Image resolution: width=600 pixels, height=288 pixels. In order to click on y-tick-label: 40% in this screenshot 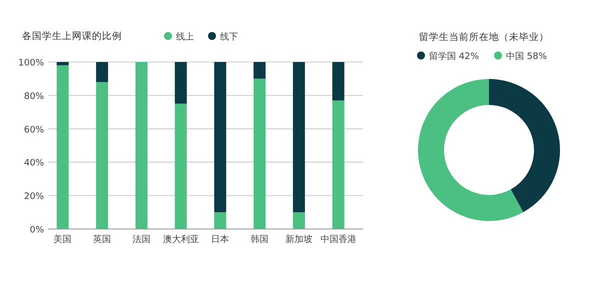, I will do `click(34, 163)`.